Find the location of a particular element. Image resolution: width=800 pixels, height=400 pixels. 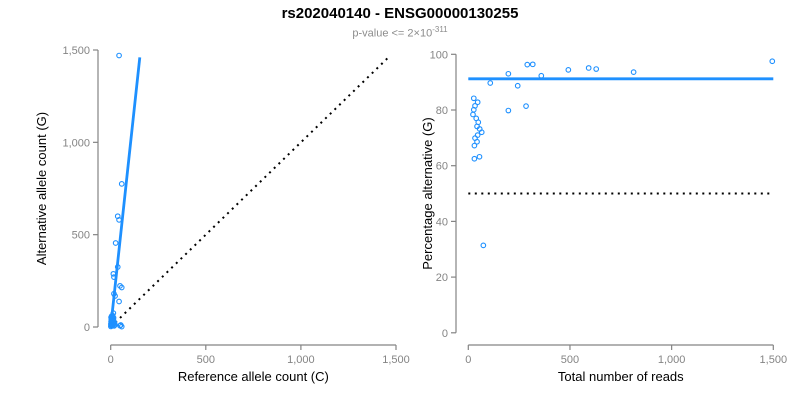

y-axis-label: Alternative allele count (G) is located at coordinates (41, 188).